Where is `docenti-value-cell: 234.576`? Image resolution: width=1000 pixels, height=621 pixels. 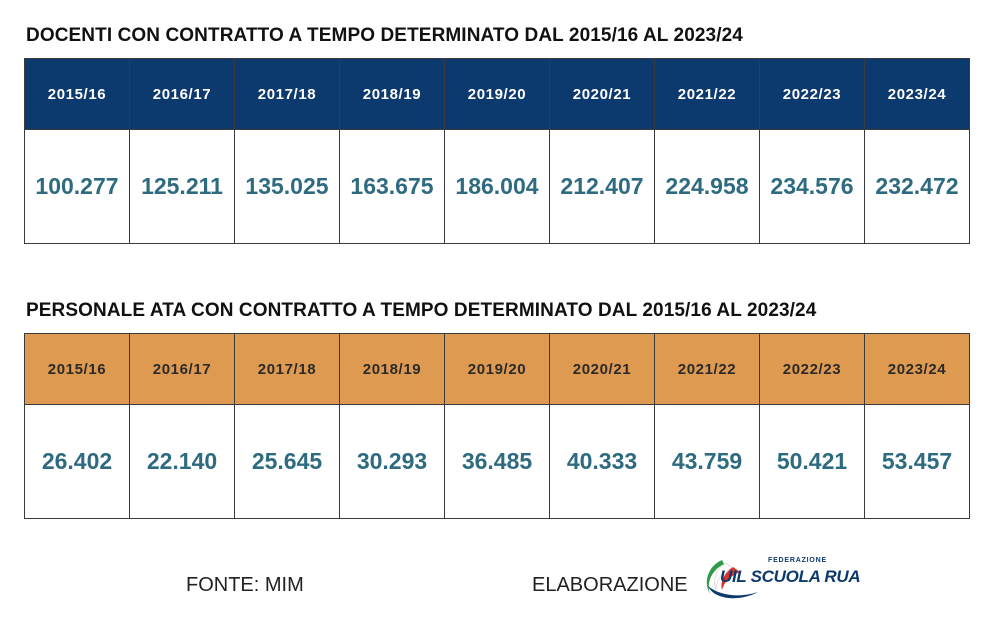 docenti-value-cell: 234.576 is located at coordinates (812, 186).